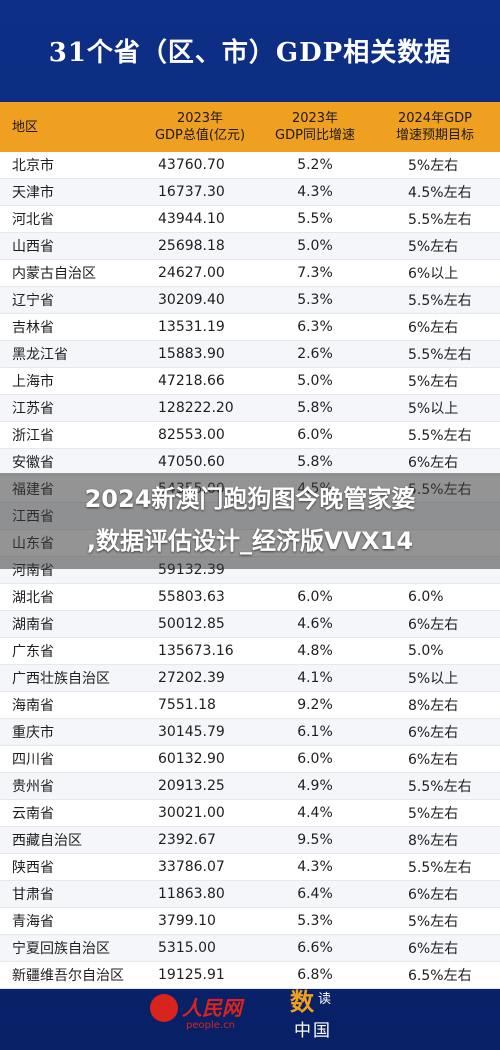 Image resolution: width=500 pixels, height=1050 pixels. What do you see at coordinates (33, 868) in the screenshot?
I see `region-cell: 陕西省` at bounding box center [33, 868].